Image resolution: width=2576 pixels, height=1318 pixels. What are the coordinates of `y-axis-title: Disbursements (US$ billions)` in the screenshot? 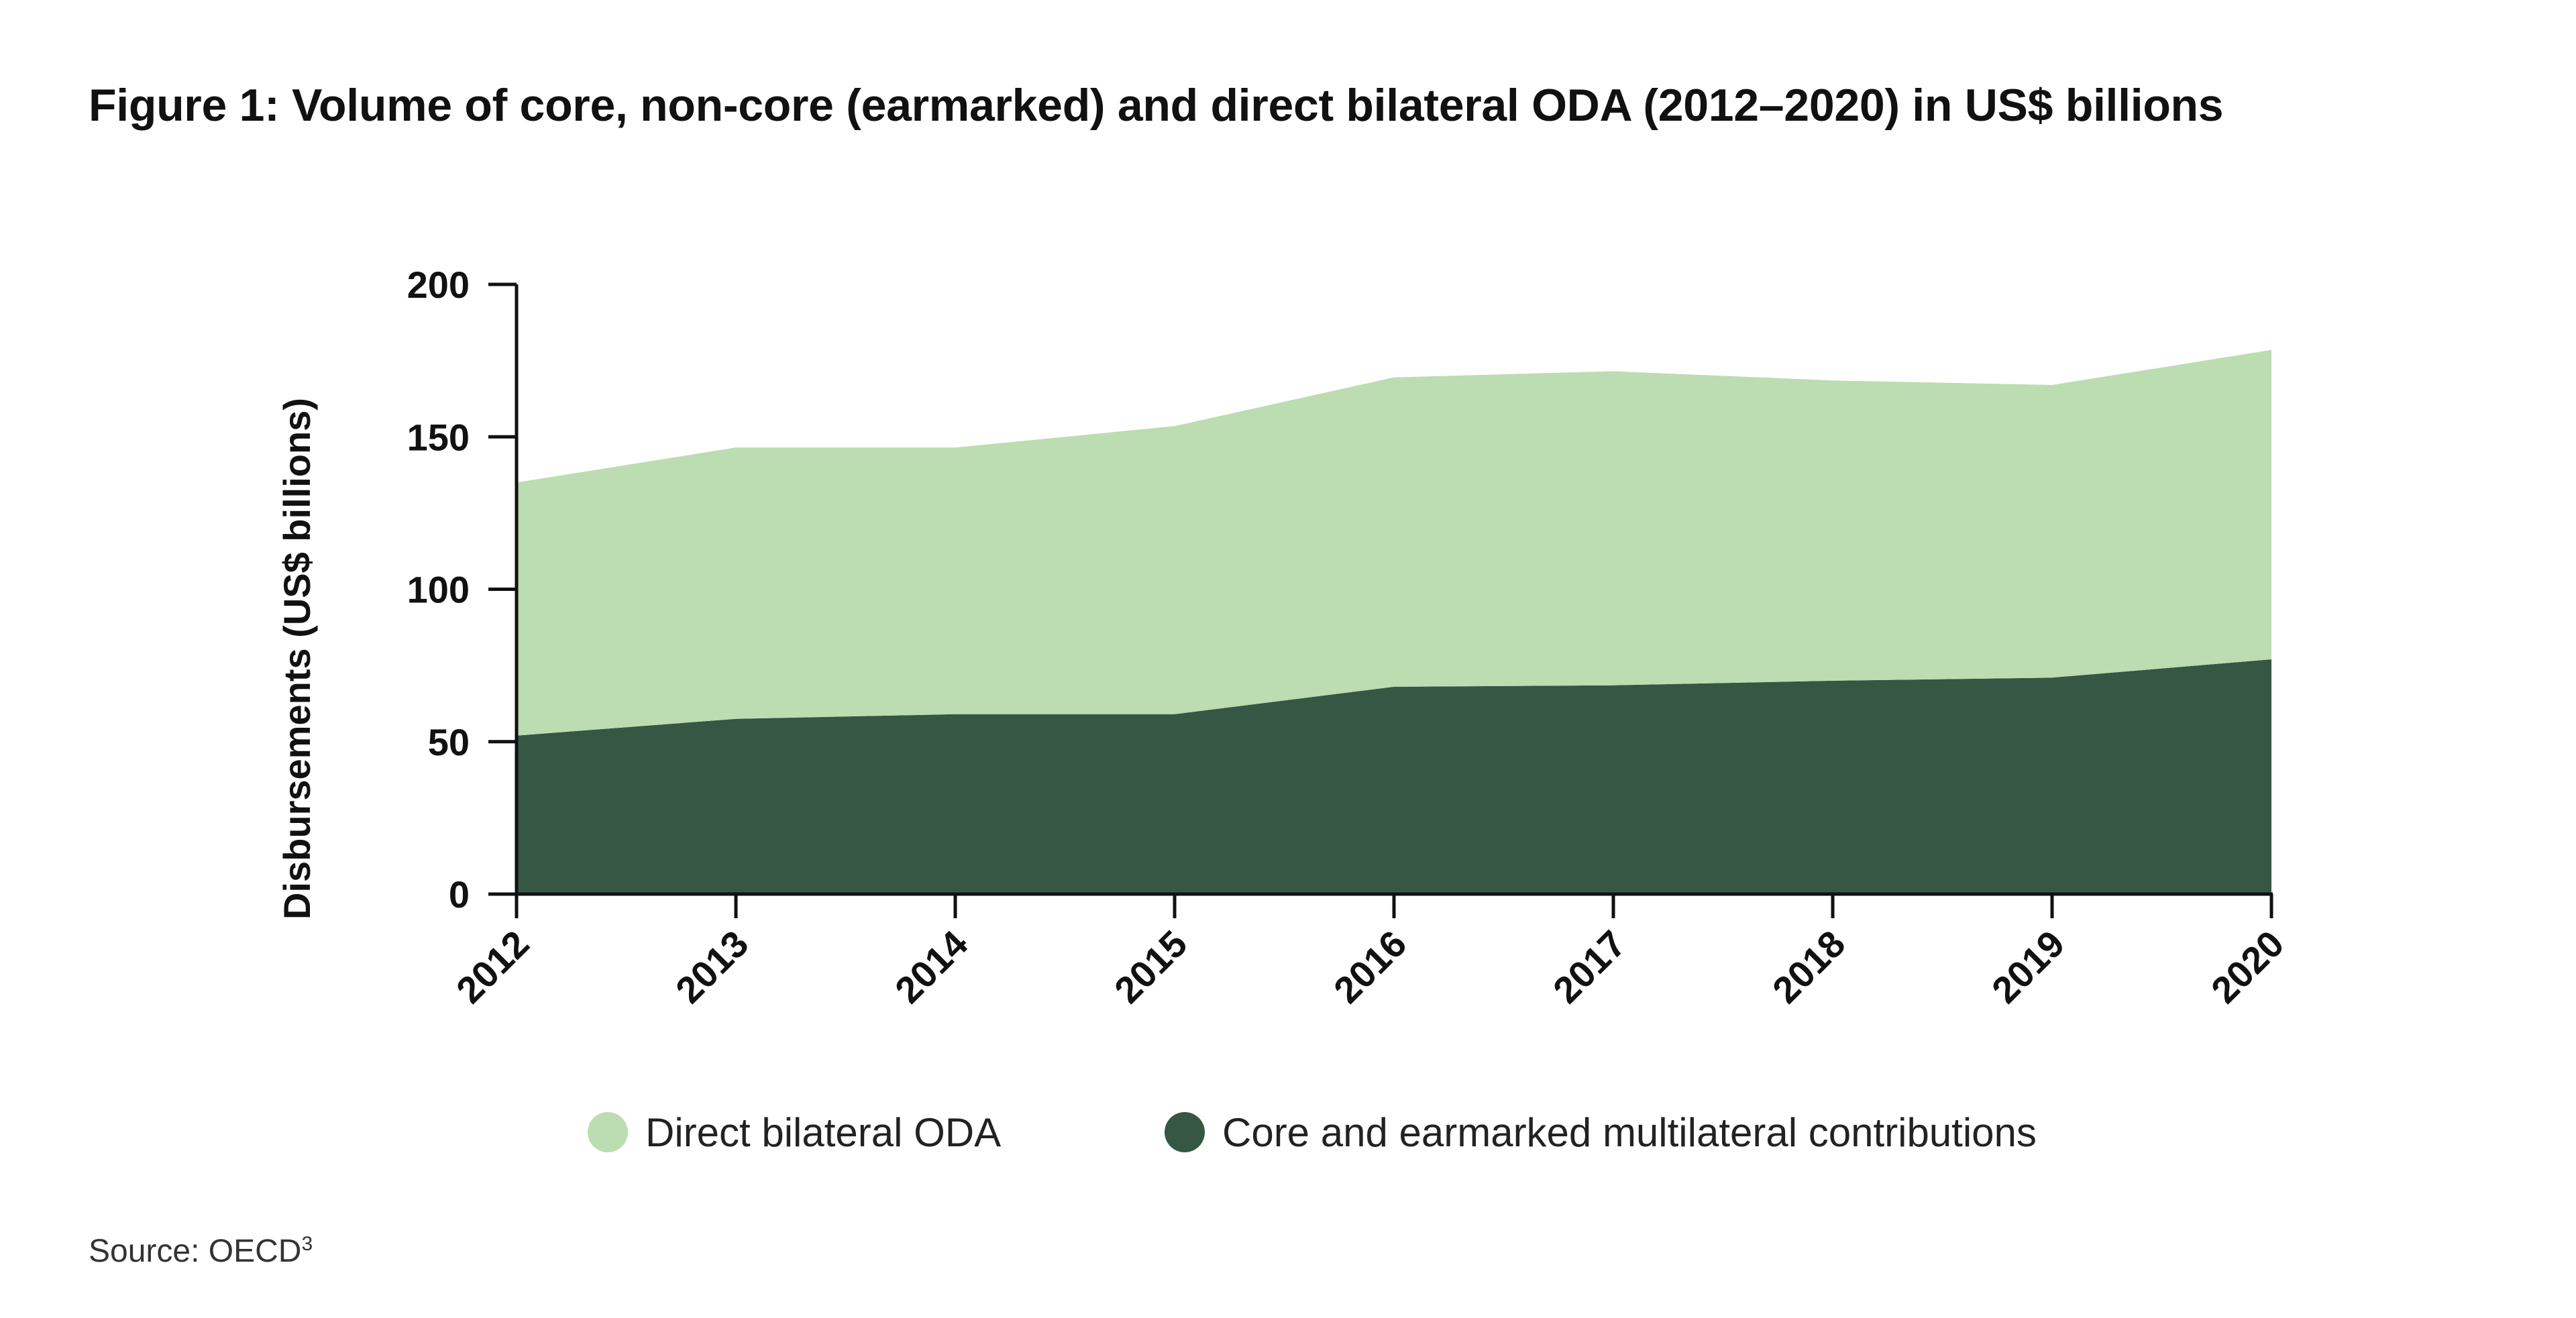 It's located at (297, 659).